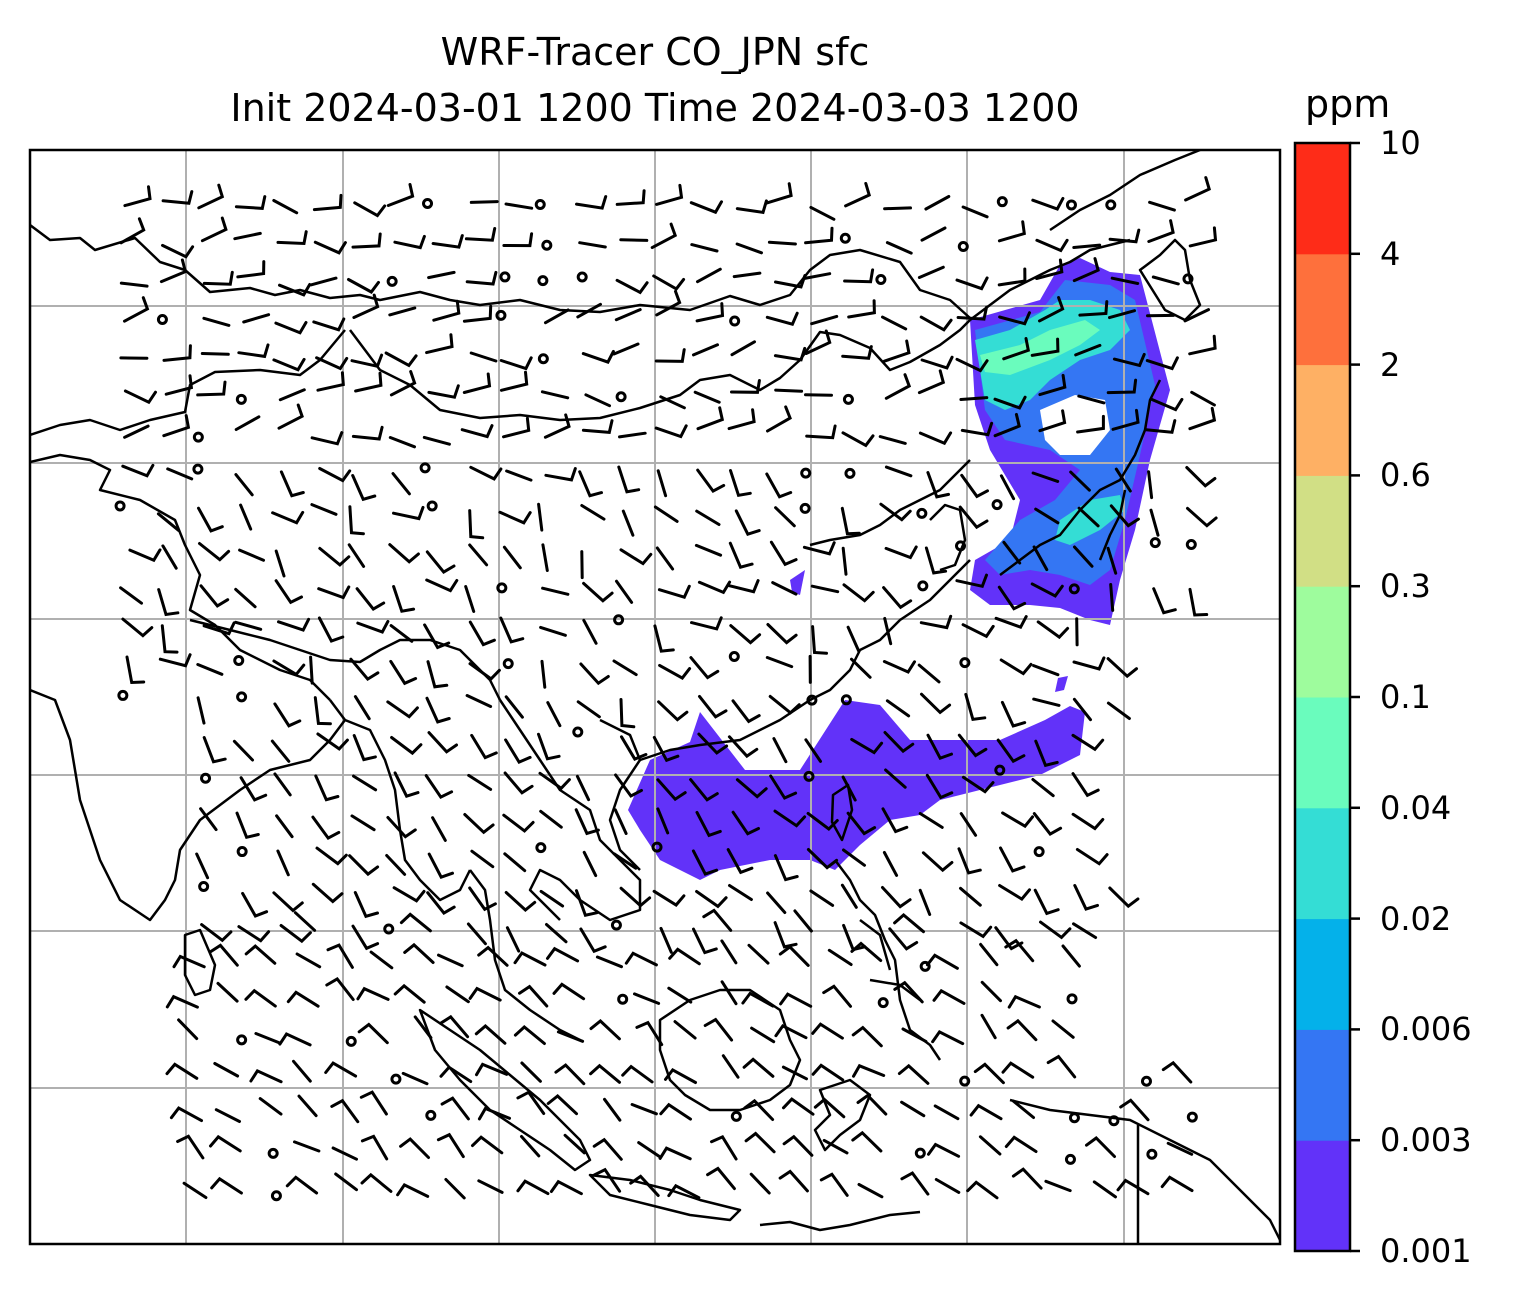 The height and width of the screenshot is (1306, 1528). I want to click on border-central-asia, so click(188, 383).